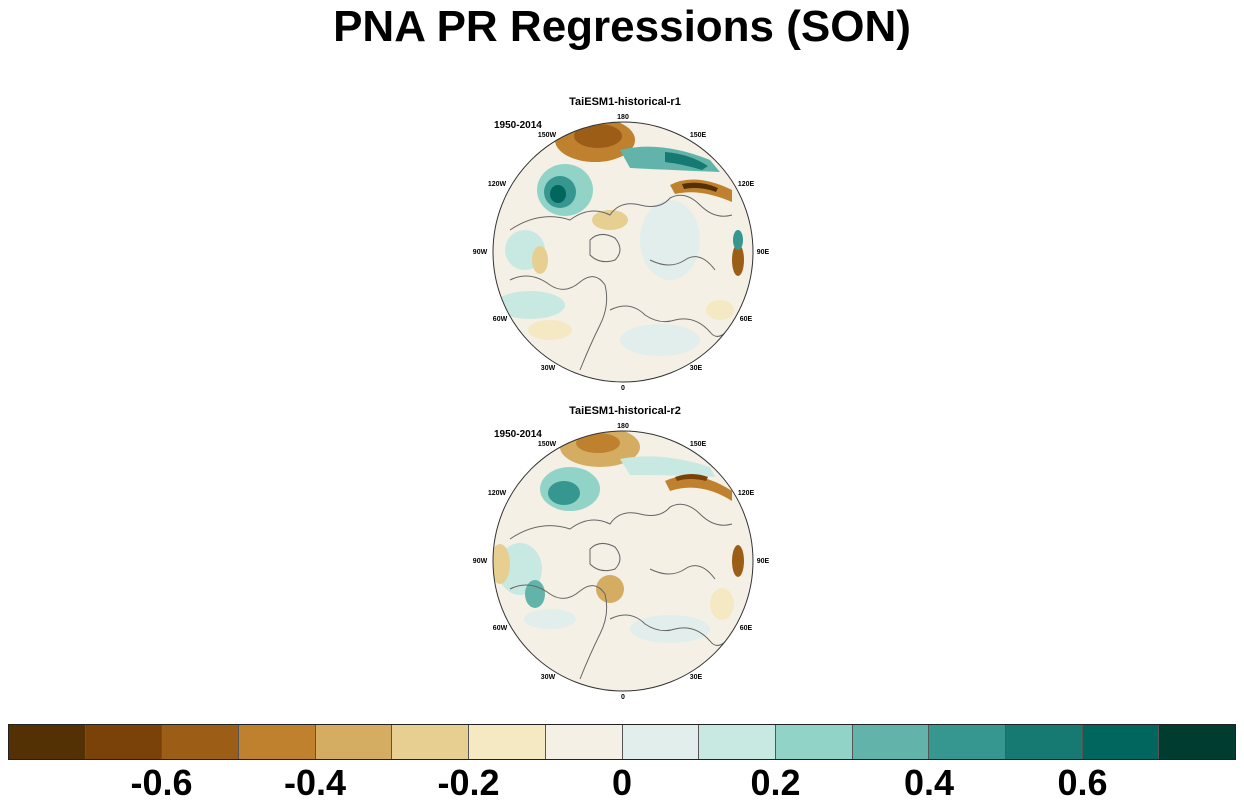  What do you see at coordinates (1082, 782) in the screenshot?
I see `colorbar-tick-label: 0.6` at bounding box center [1082, 782].